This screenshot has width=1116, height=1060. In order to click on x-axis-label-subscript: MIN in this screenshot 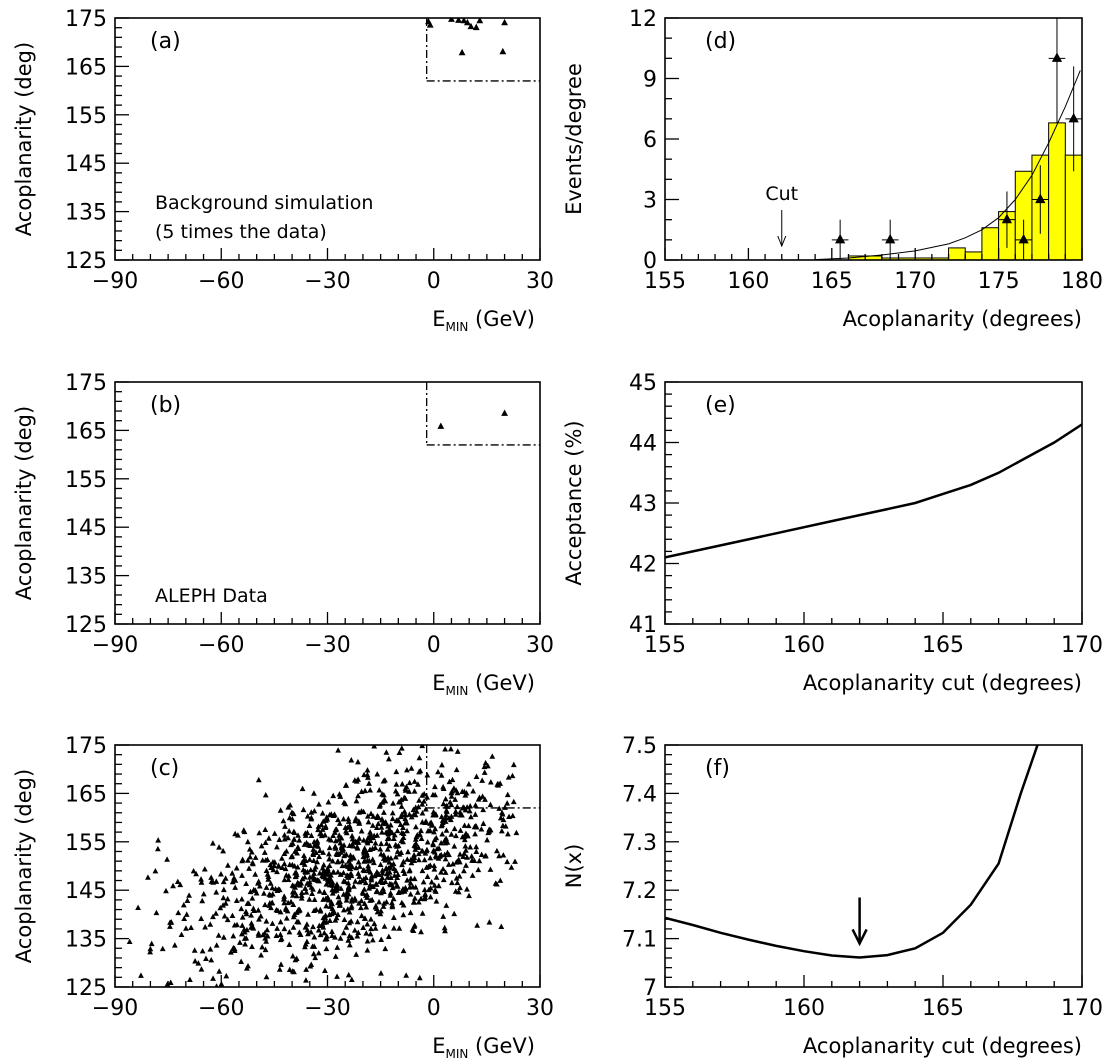, I will do `click(457, 327)`.